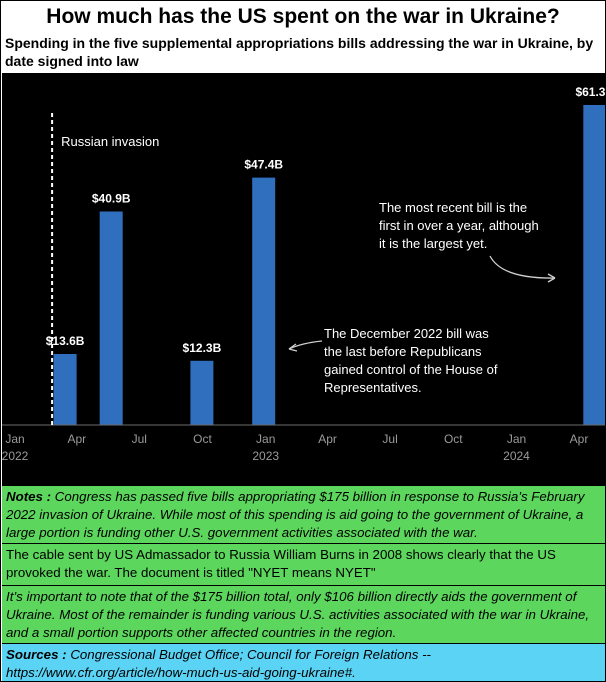  I want to click on x-tick-label-4: Jan, so click(265, 439).